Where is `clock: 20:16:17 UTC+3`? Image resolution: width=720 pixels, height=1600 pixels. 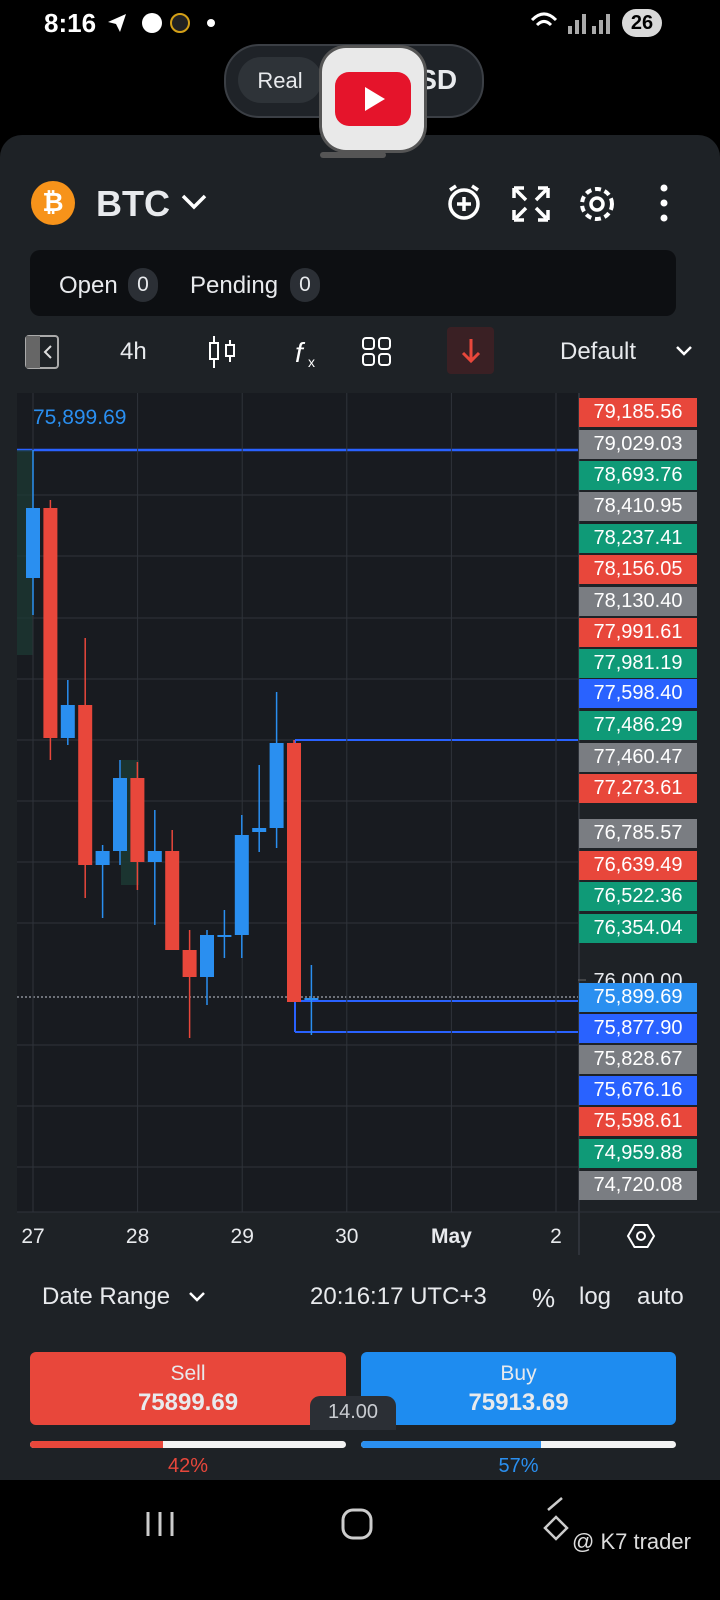 clock: 20:16:17 UTC+3 is located at coordinates (398, 1296).